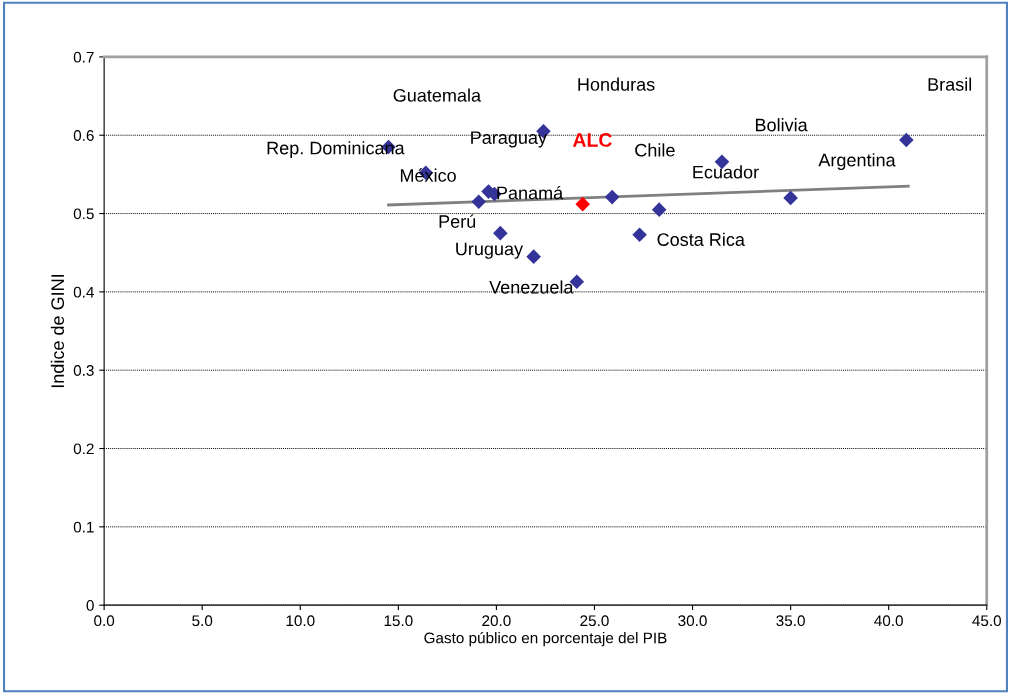 The height and width of the screenshot is (694, 1011). I want to click on annotation: Argentina, so click(857, 162).